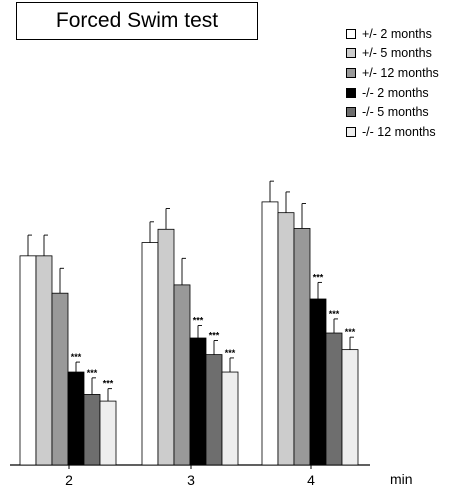  I want to click on legend-item: +/- 12 months, so click(400, 73).